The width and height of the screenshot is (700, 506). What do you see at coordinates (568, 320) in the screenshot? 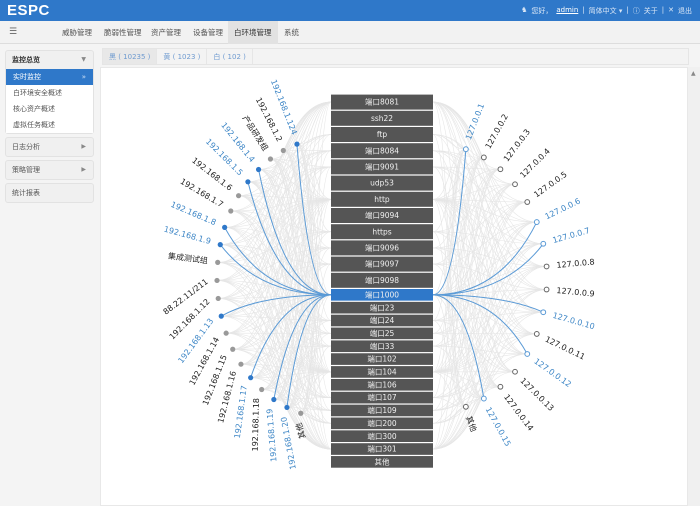
I see `target-node-9: 127.0.0.10` at bounding box center [568, 320].